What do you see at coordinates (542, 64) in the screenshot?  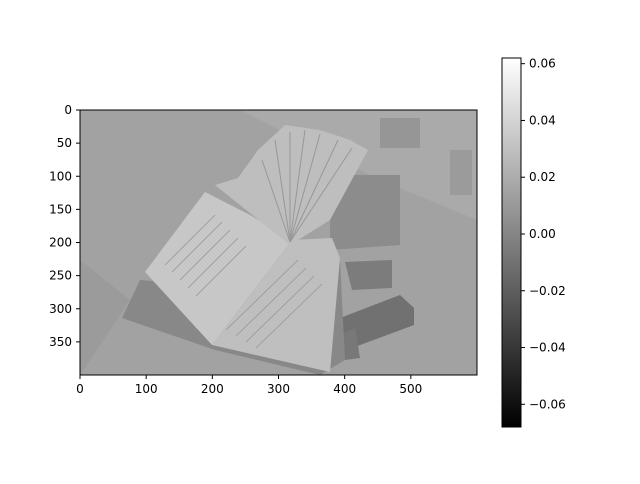 I see `colorbar-tick-label: 0.06` at bounding box center [542, 64].